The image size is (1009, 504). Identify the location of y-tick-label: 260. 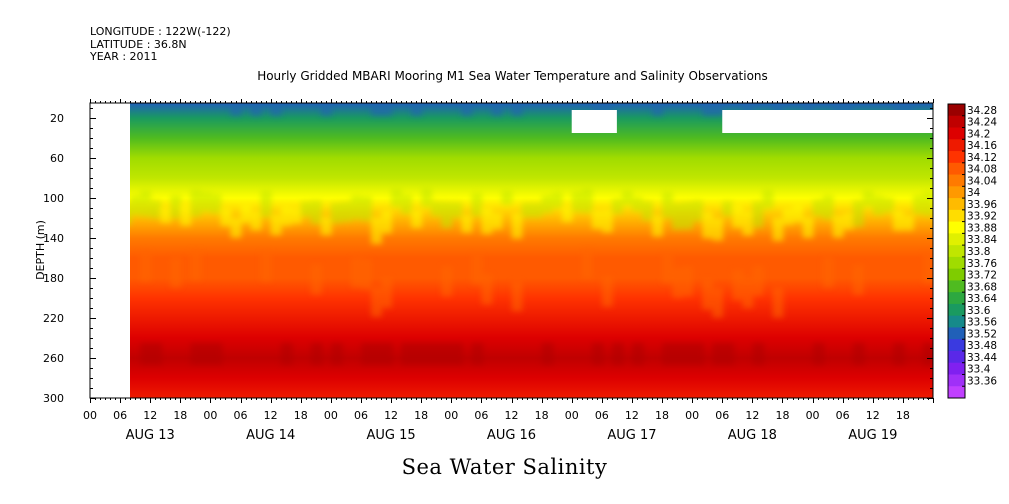
(53, 358).